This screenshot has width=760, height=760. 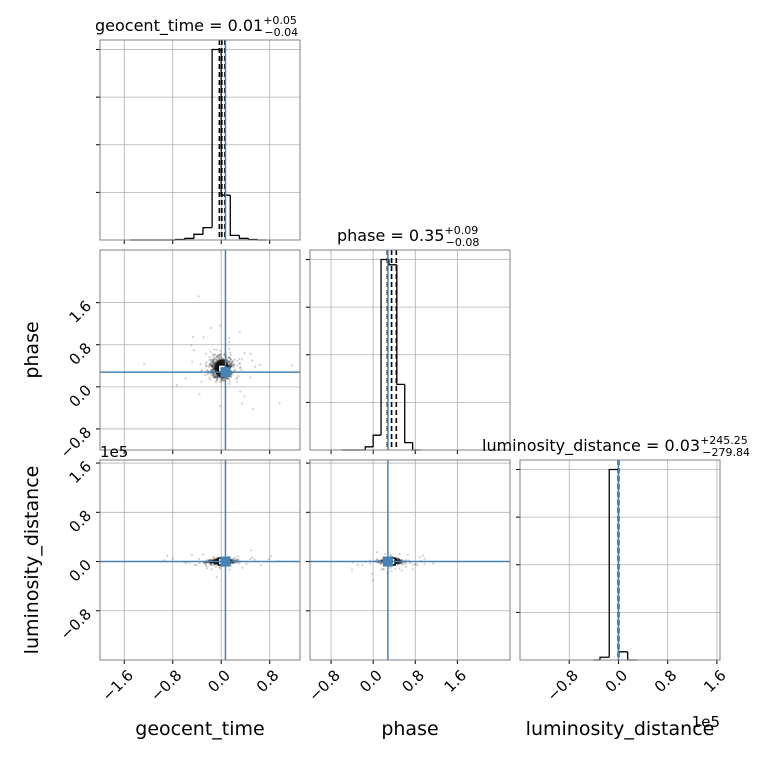 I want to click on xtick-label-geocent-time: −0.8, so click(x=166, y=685).